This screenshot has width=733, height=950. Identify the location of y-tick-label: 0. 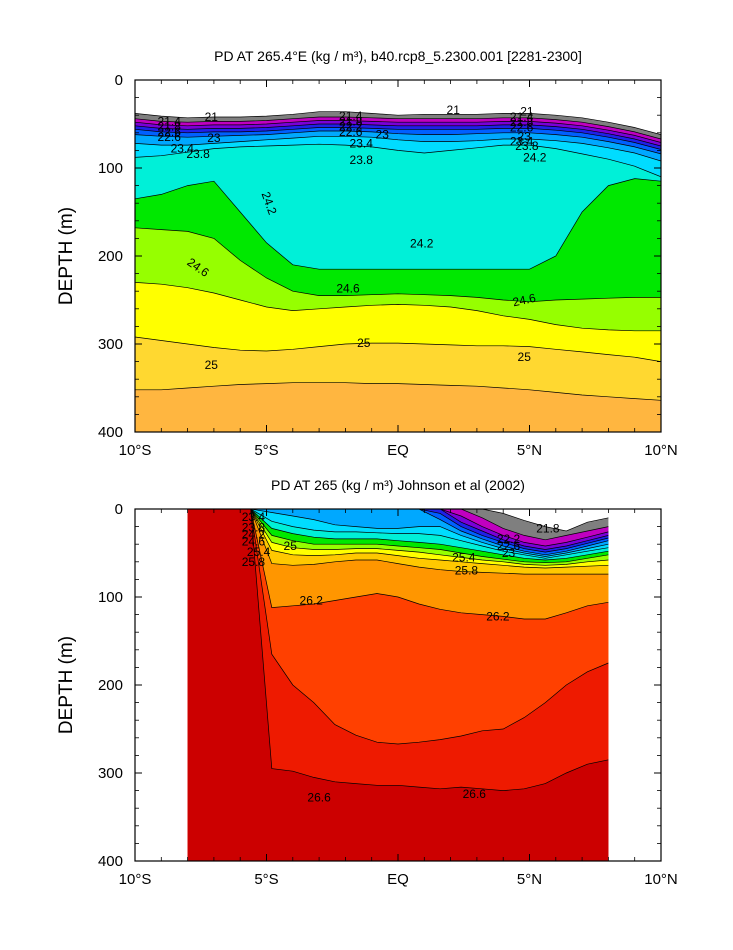
(119, 509).